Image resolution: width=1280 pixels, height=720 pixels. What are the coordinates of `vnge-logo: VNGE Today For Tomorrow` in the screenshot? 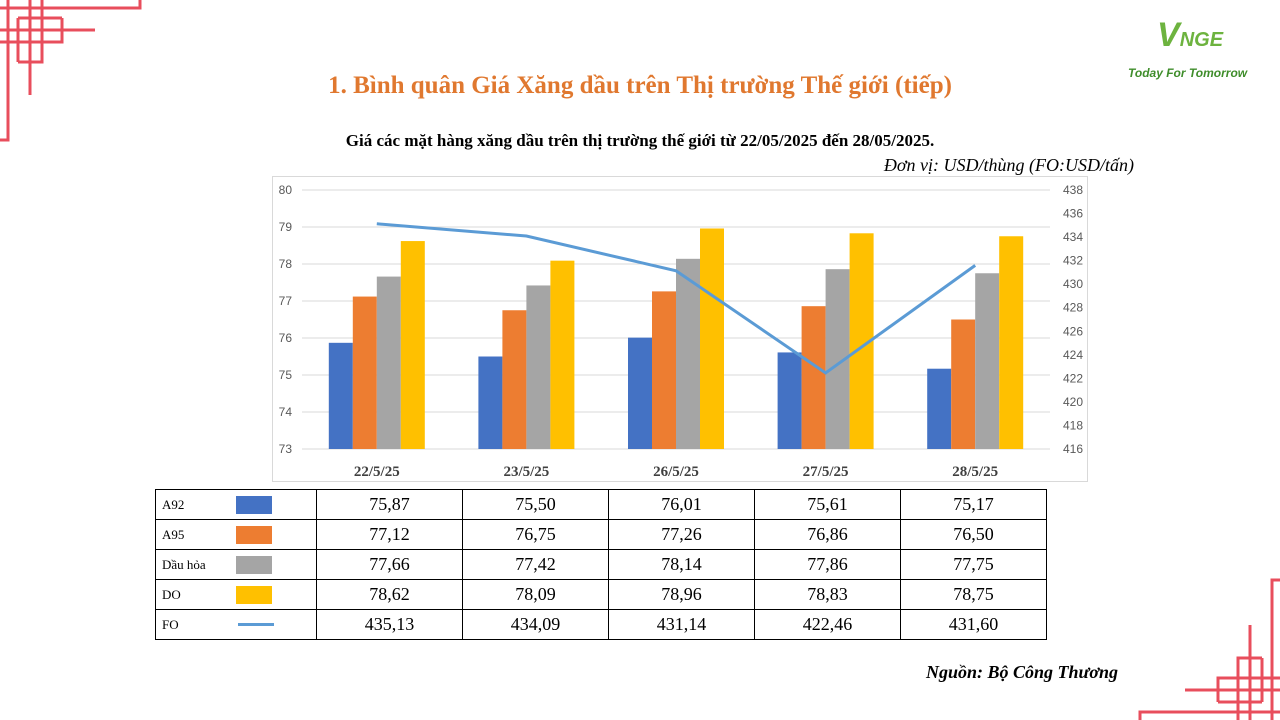 It's located at (1195, 49).